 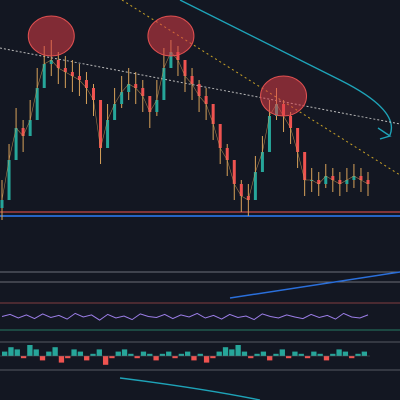 What do you see at coordinates (190, 388) in the screenshot?
I see `channel-curve-lower` at bounding box center [190, 388].